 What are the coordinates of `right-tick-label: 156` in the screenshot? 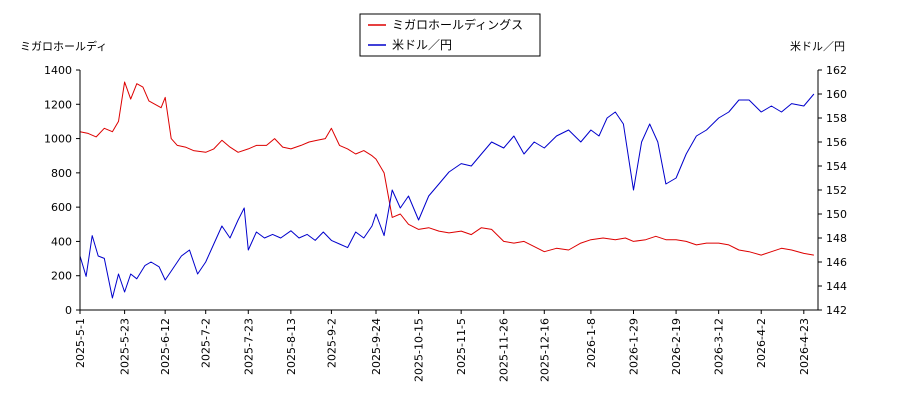 It's located at (836, 142).